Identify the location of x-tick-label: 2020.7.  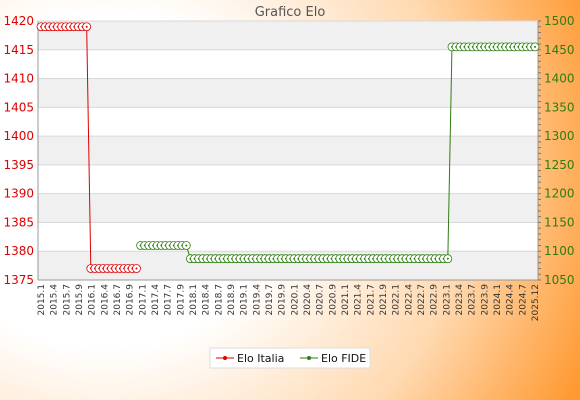
(321, 300).